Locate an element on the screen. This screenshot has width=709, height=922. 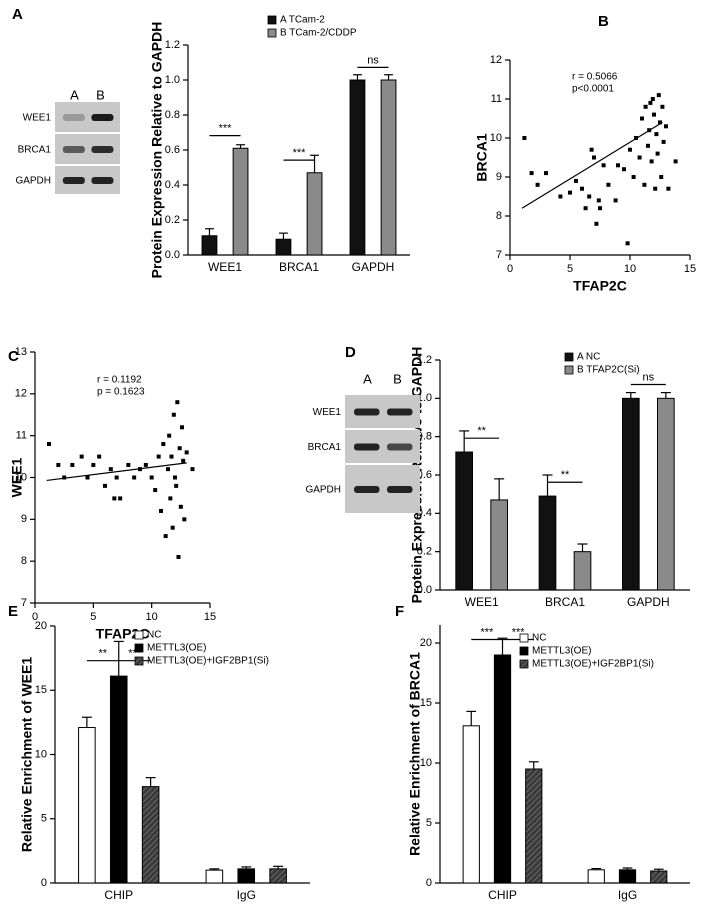
x-tick-label: IgG is located at coordinates (246, 895).